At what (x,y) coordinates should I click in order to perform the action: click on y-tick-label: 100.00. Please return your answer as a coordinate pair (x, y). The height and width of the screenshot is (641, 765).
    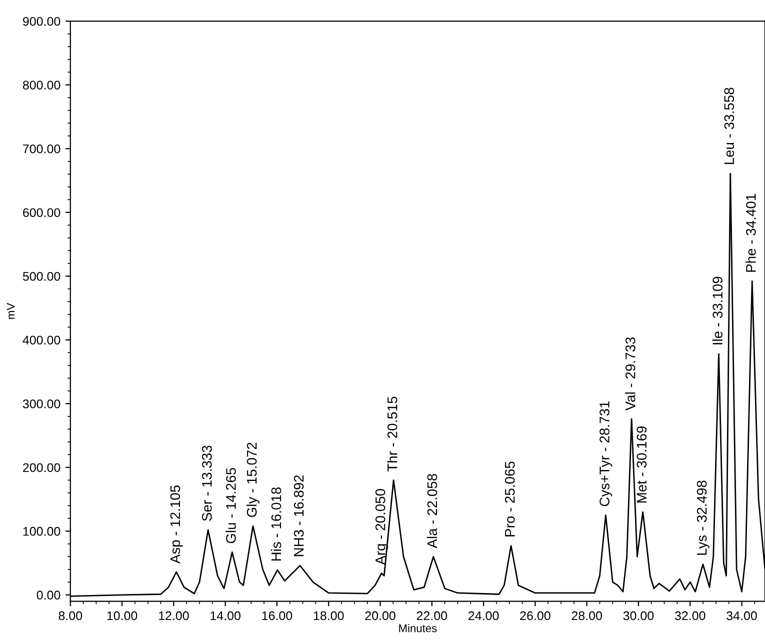
    Looking at the image, I should click on (41, 531).